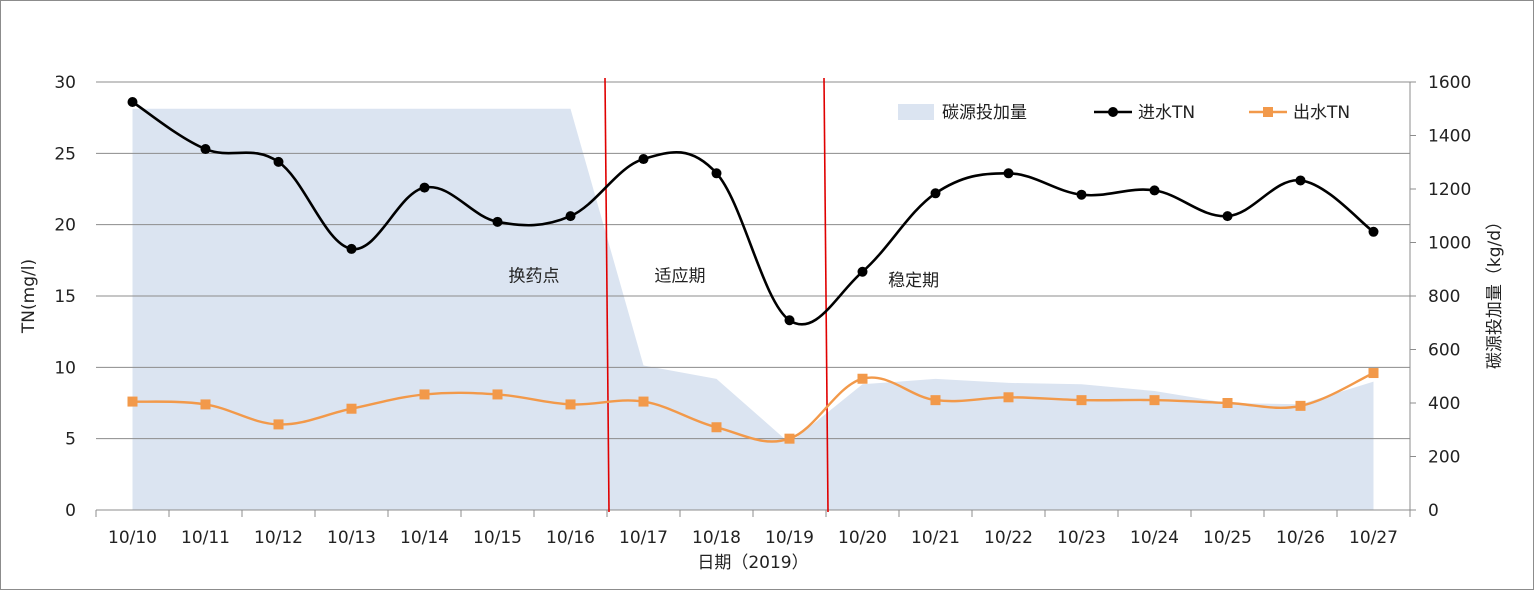 The width and height of the screenshot is (1534, 590). I want to click on x-tick-label-12: 10/22, so click(1008, 538).